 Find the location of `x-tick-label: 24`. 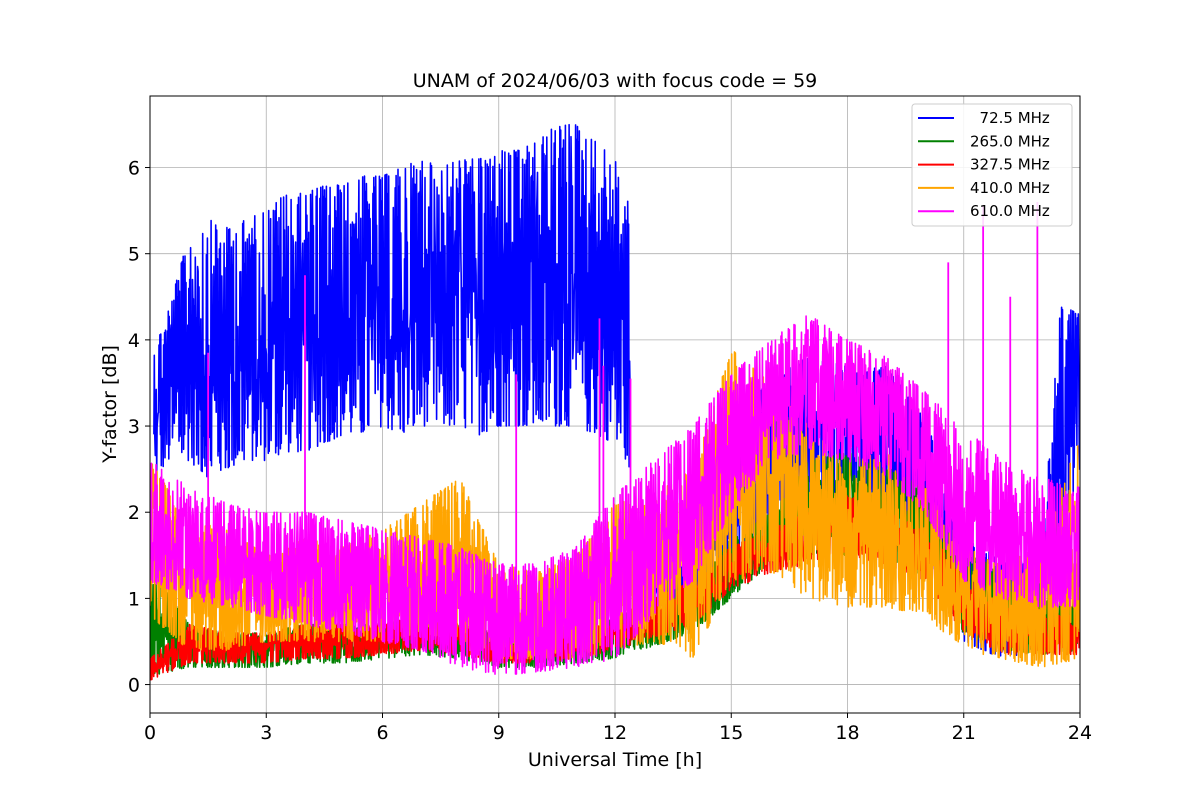

x-tick-label: 24 is located at coordinates (1080, 733).